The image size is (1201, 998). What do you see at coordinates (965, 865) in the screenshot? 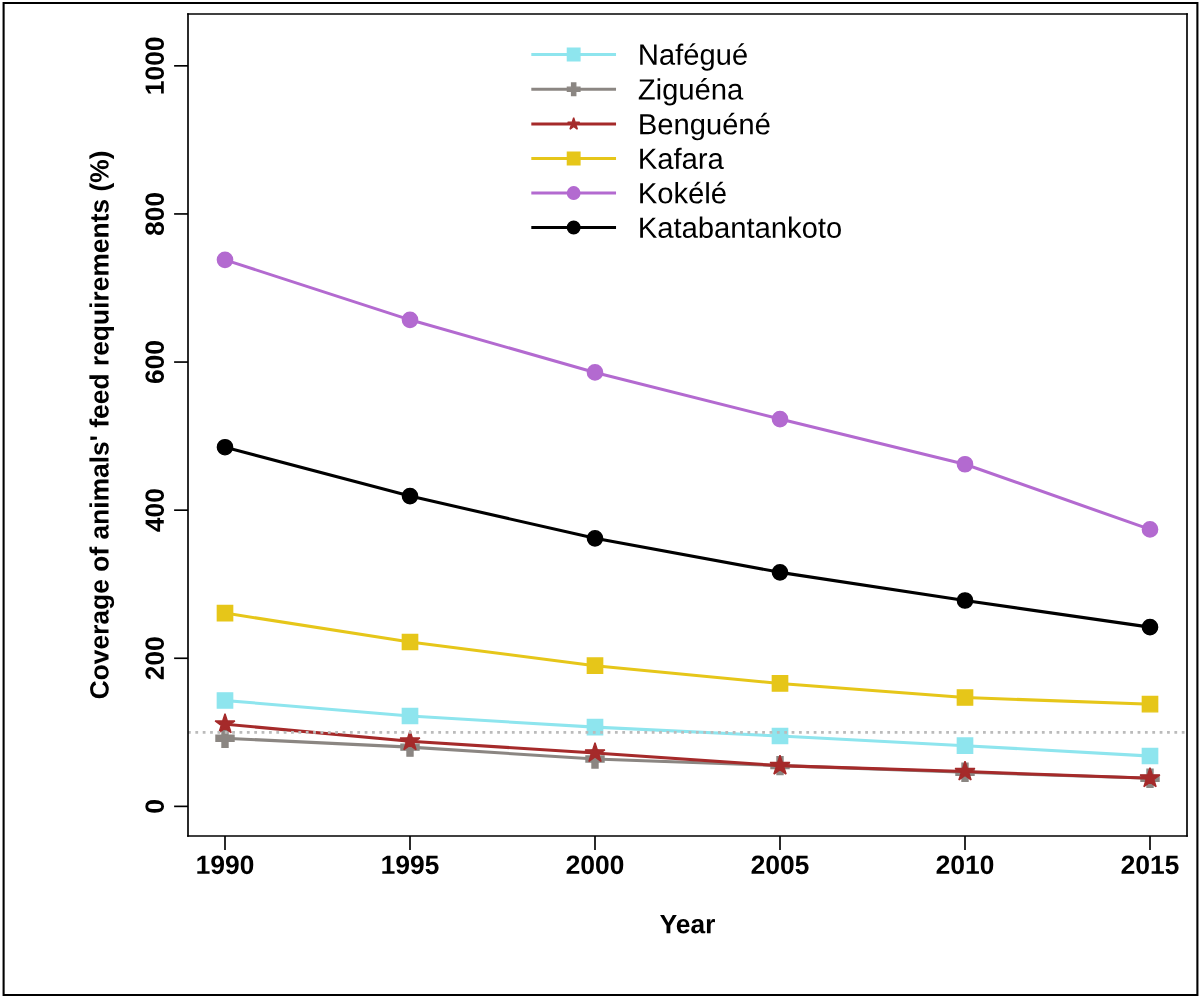
I see `x-tick-label: 2010` at bounding box center [965, 865].